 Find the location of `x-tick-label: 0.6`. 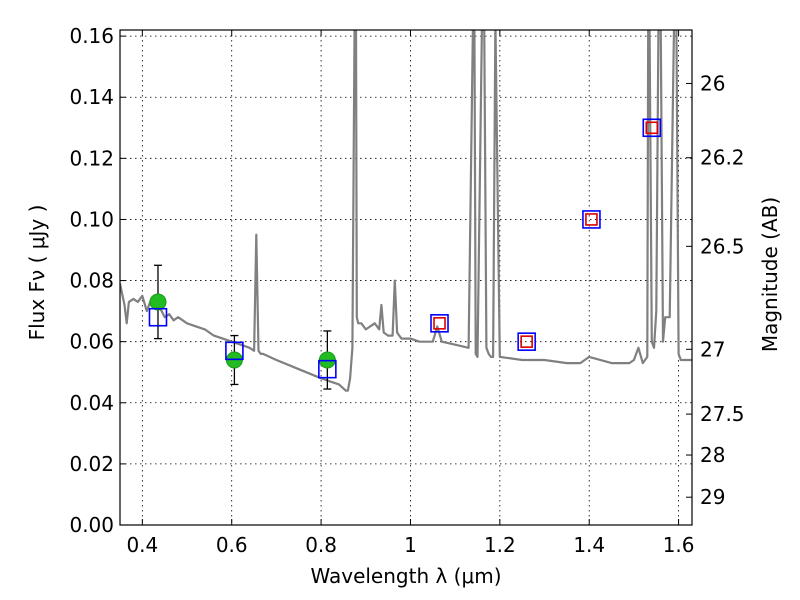

x-tick-label: 0.6 is located at coordinates (232, 545).